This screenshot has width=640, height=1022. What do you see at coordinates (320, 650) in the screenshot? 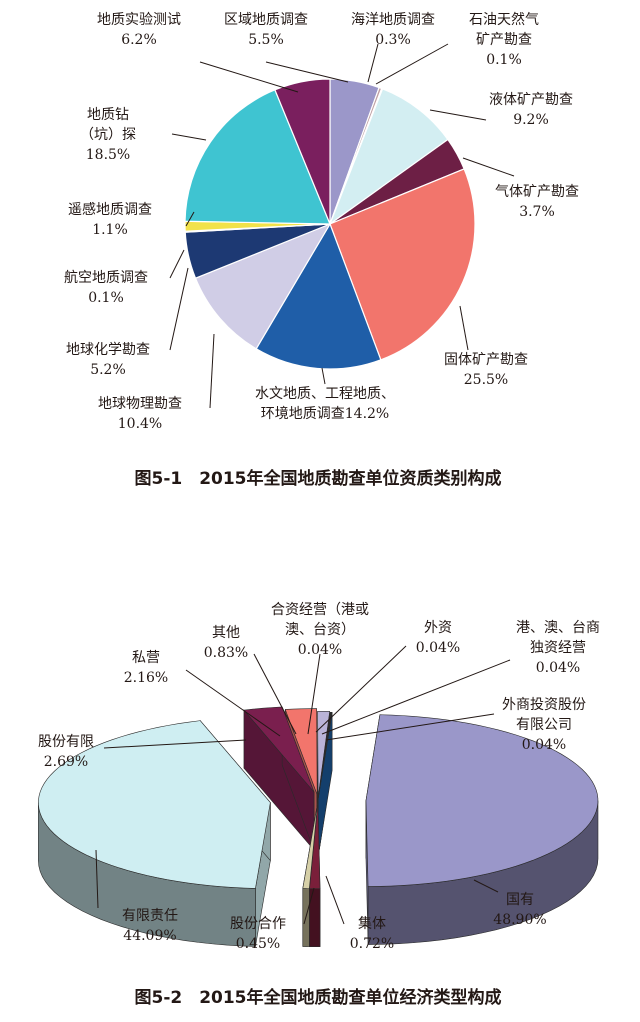
I see `pie2-label-7-line-2: 0.04%` at bounding box center [320, 650].